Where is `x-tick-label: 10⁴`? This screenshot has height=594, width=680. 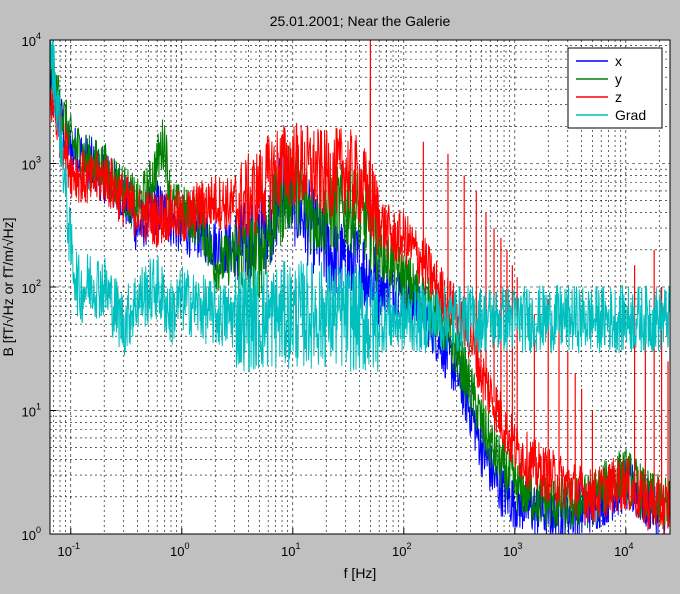 x-tick-label: 10⁴ is located at coordinates (623, 550).